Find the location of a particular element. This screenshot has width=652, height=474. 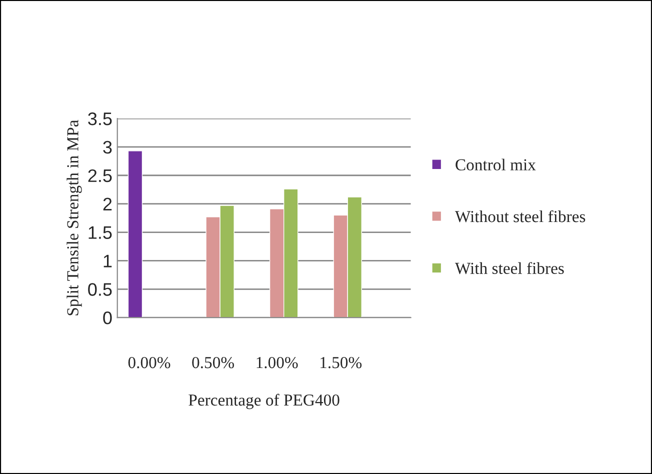

legend-label: With steel fibres is located at coordinates (509, 268).